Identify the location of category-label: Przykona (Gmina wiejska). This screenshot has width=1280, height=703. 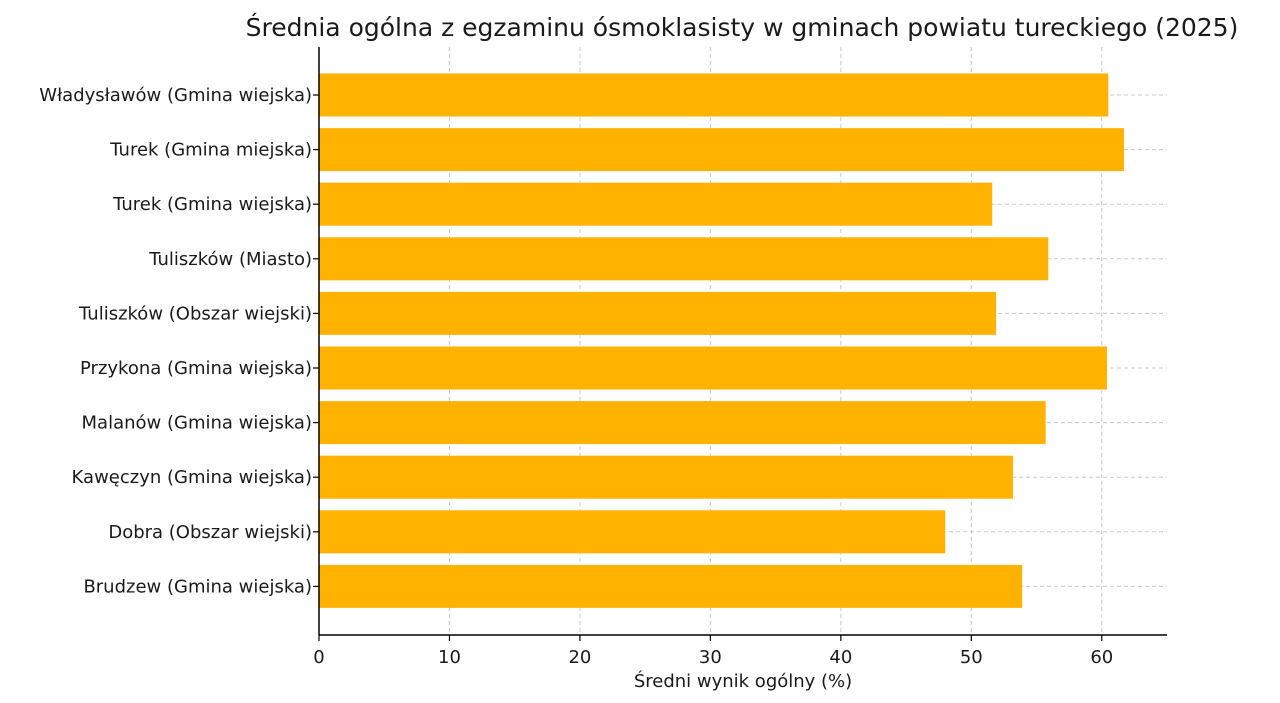
(196, 368).